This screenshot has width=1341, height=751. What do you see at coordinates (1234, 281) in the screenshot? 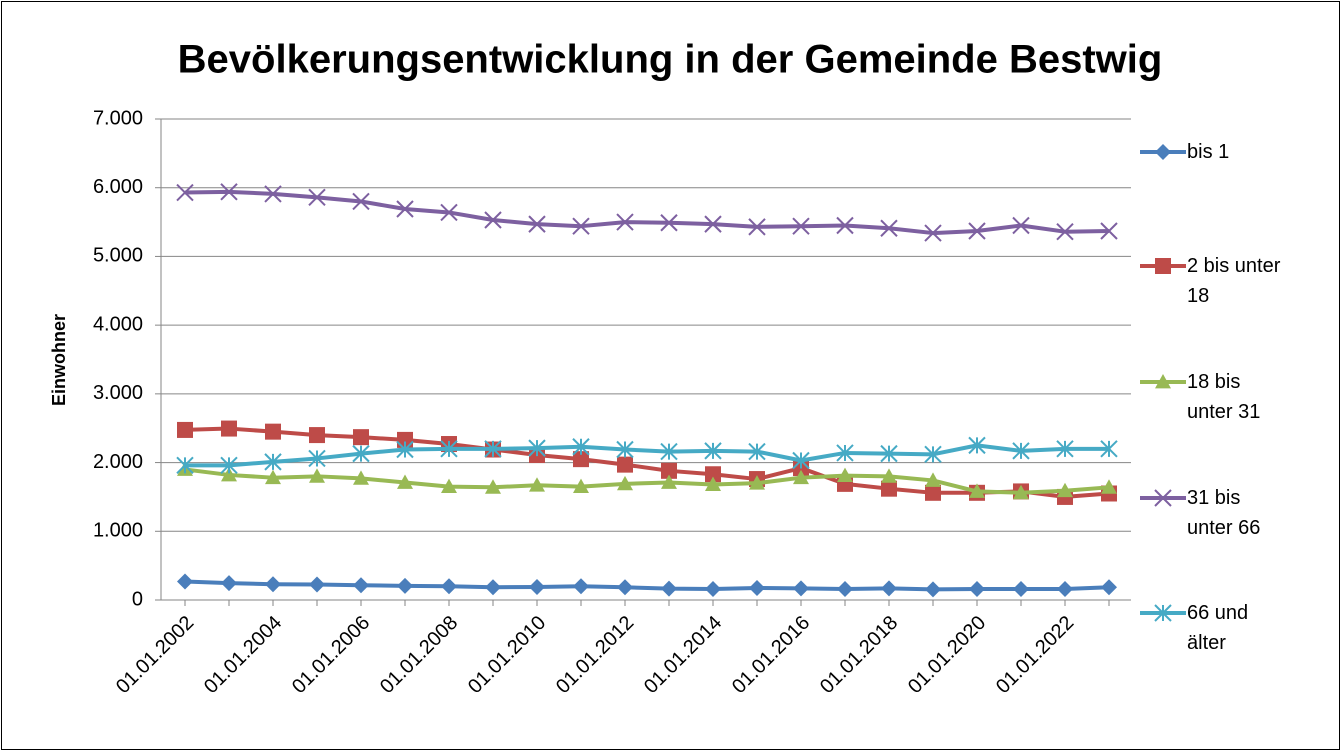
I see `legend-label: 2 bis unter 18` at bounding box center [1234, 281].